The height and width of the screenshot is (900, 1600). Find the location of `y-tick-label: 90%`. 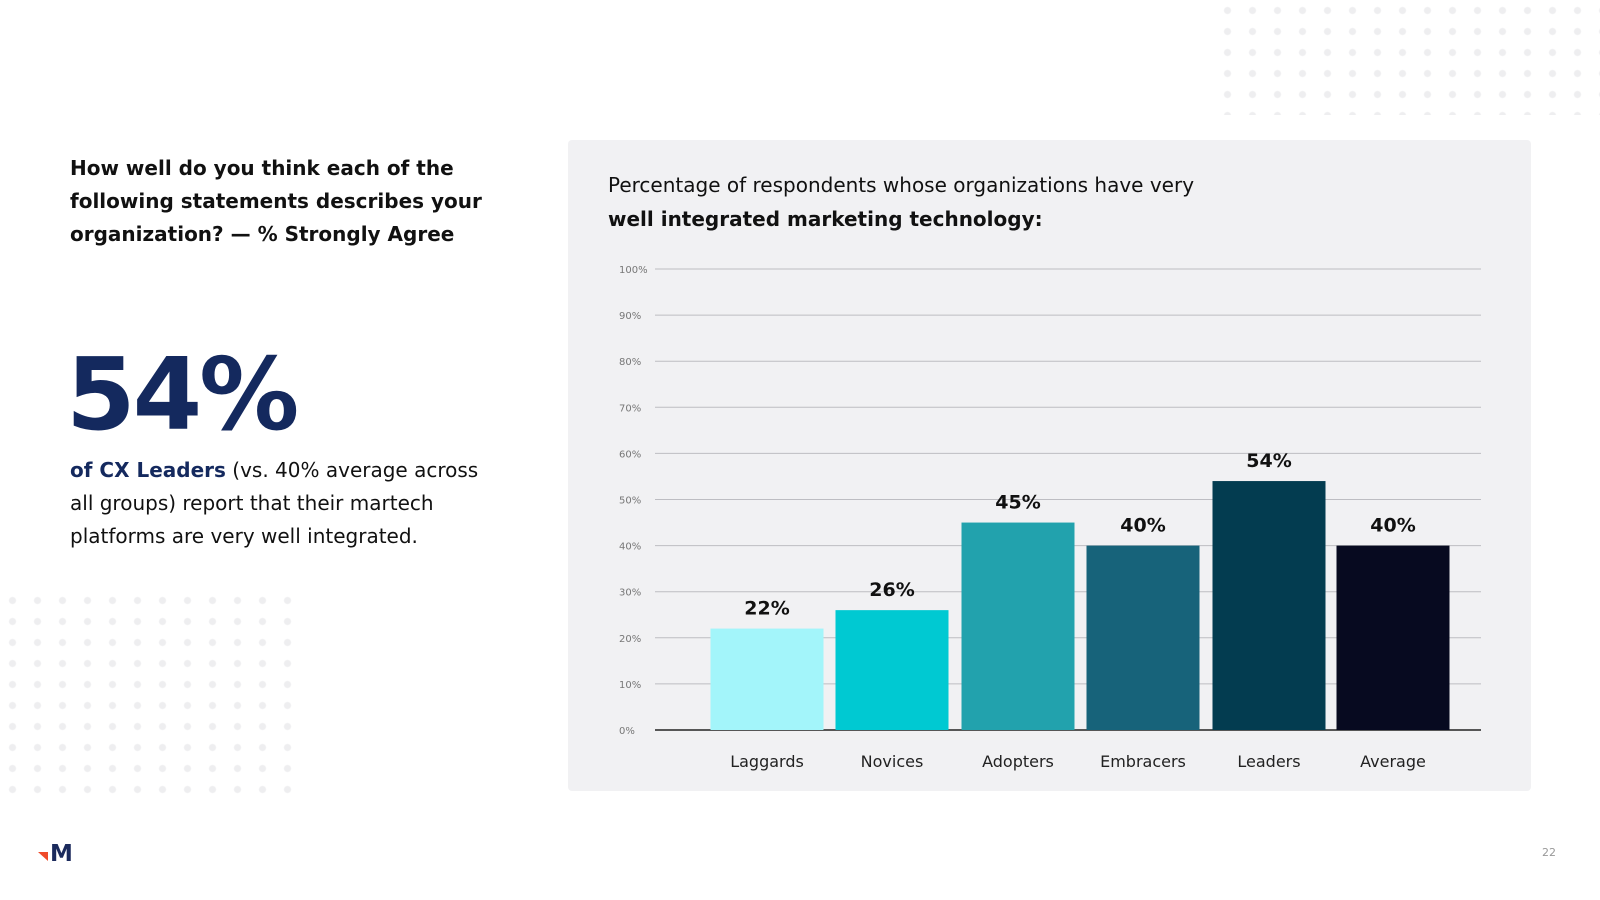

y-tick-label: 90% is located at coordinates (630, 316).